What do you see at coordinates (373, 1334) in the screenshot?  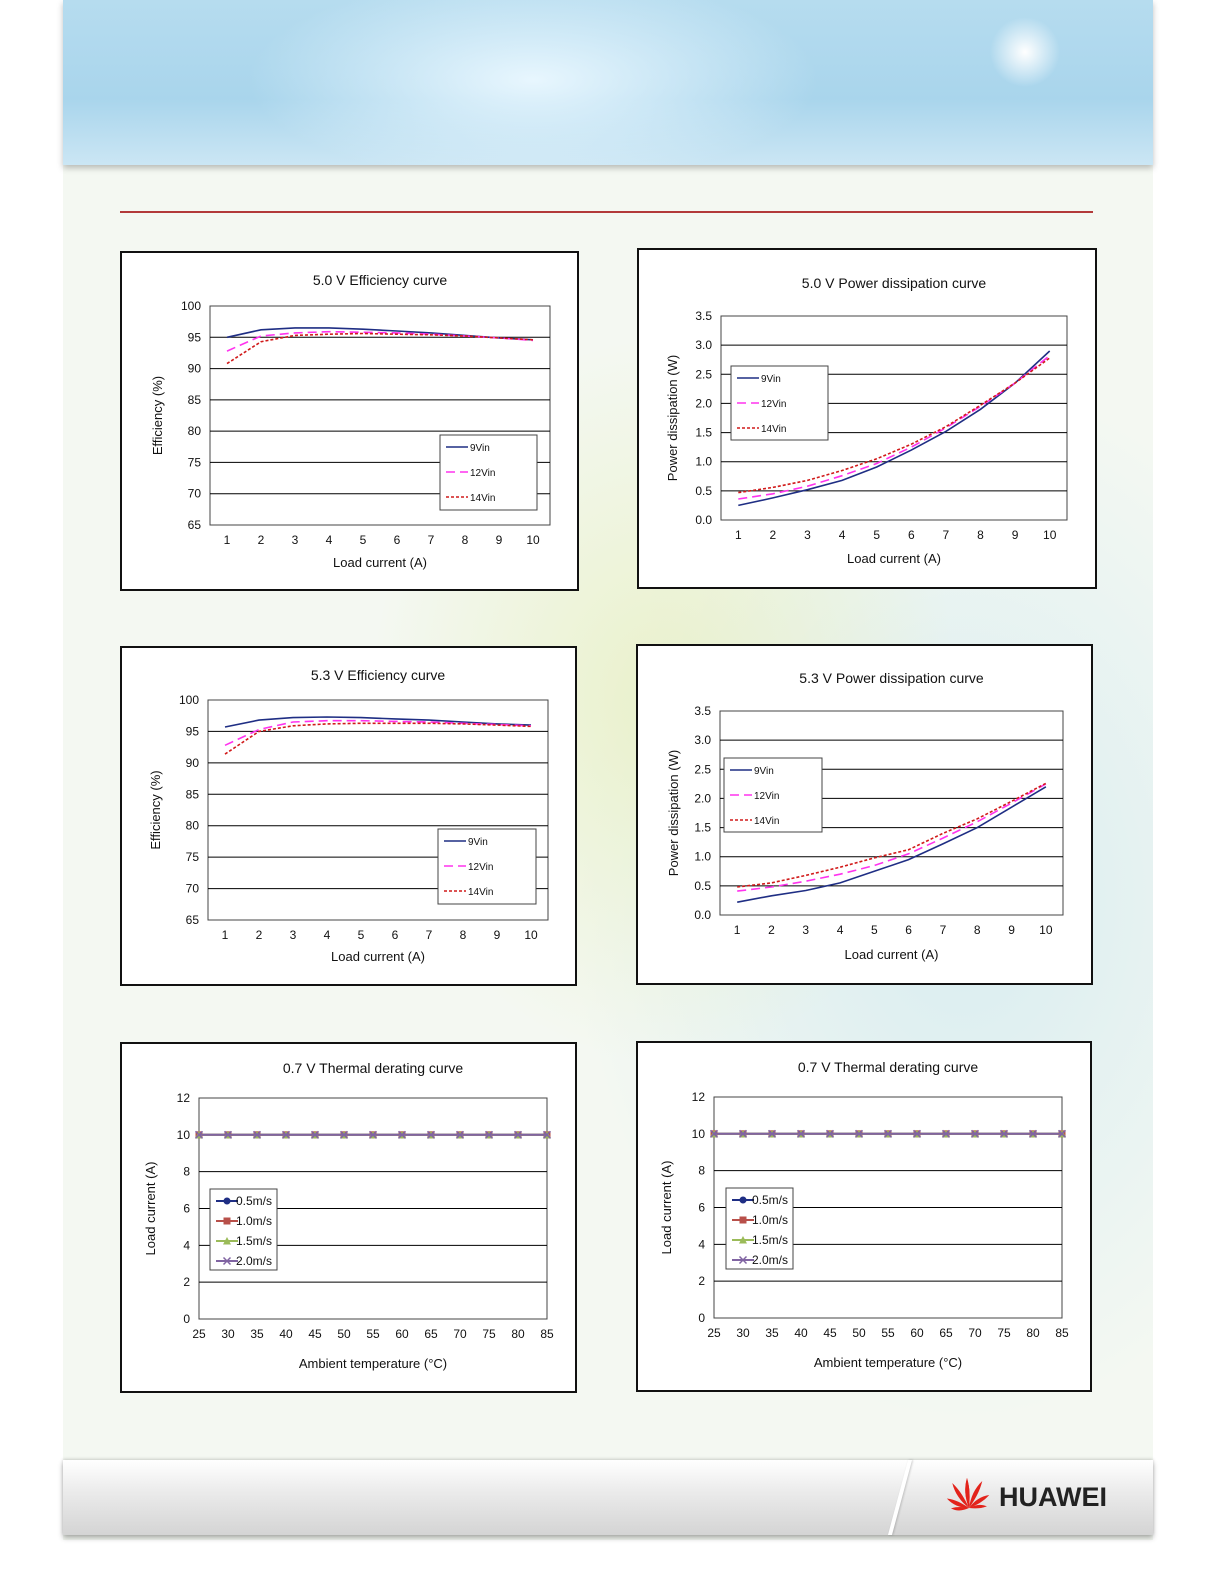 I see `x-tick-label: 55` at bounding box center [373, 1334].